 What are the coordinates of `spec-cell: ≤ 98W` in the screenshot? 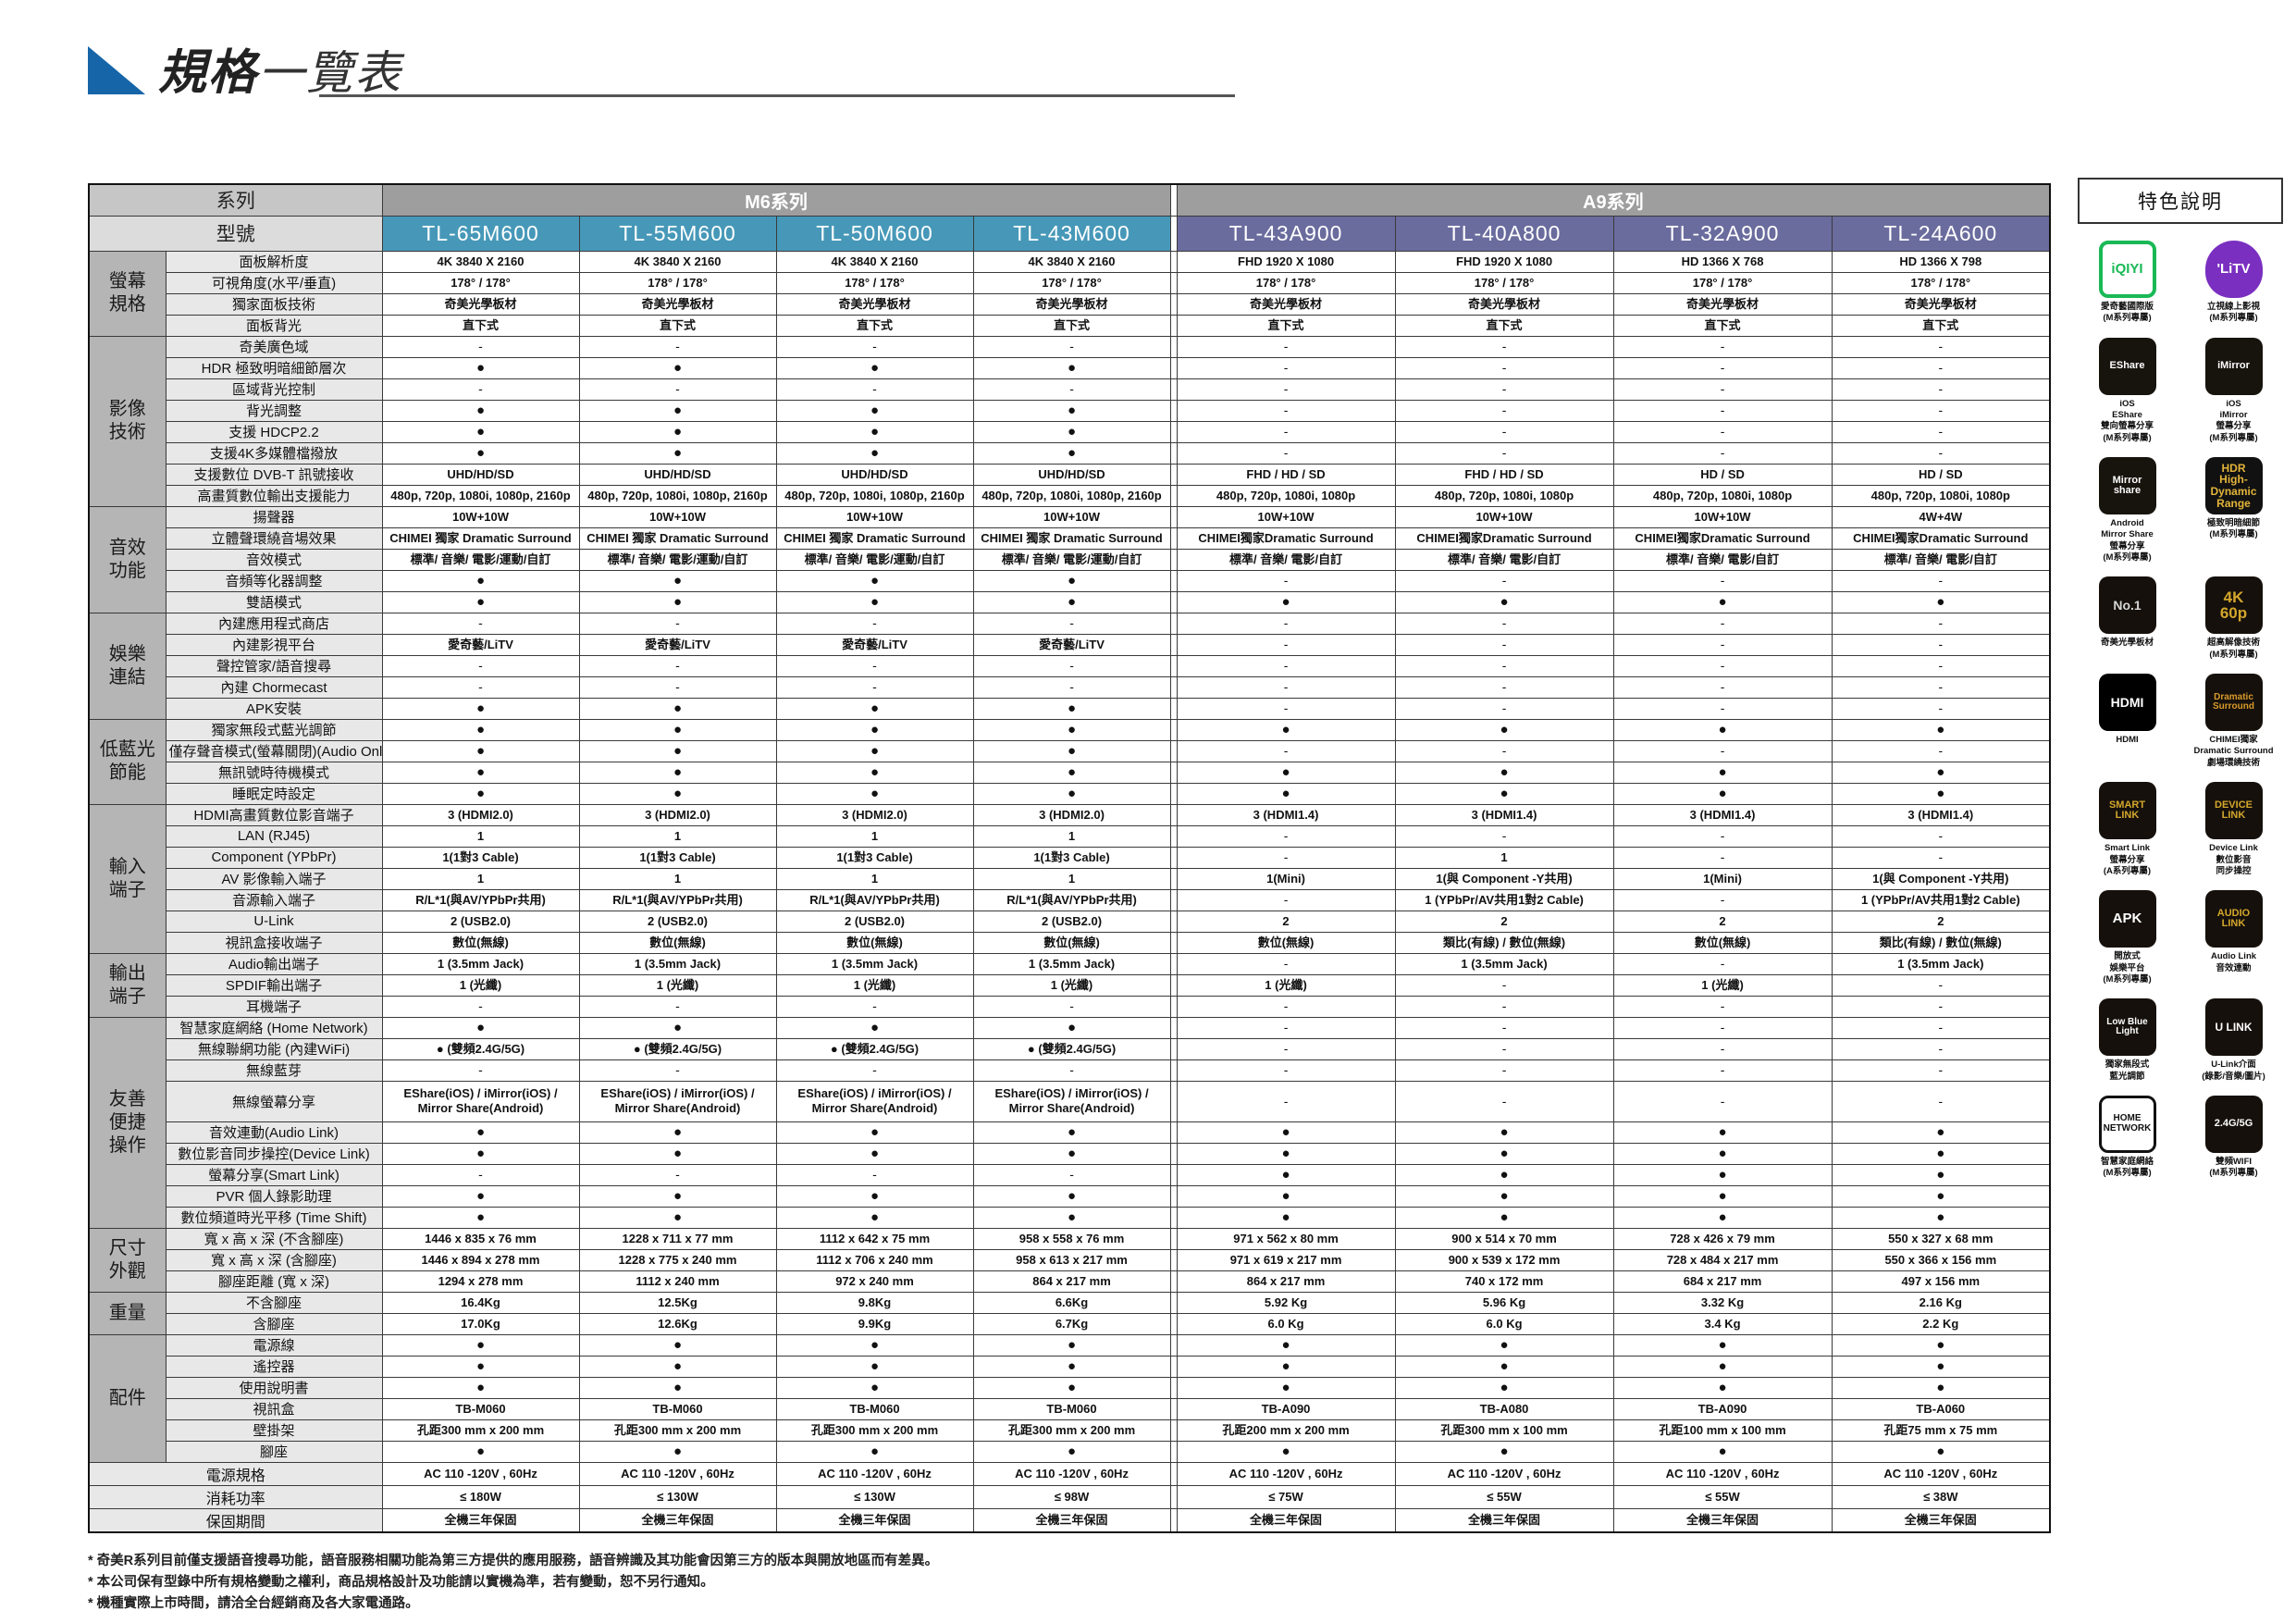 It's located at (1071, 1496).